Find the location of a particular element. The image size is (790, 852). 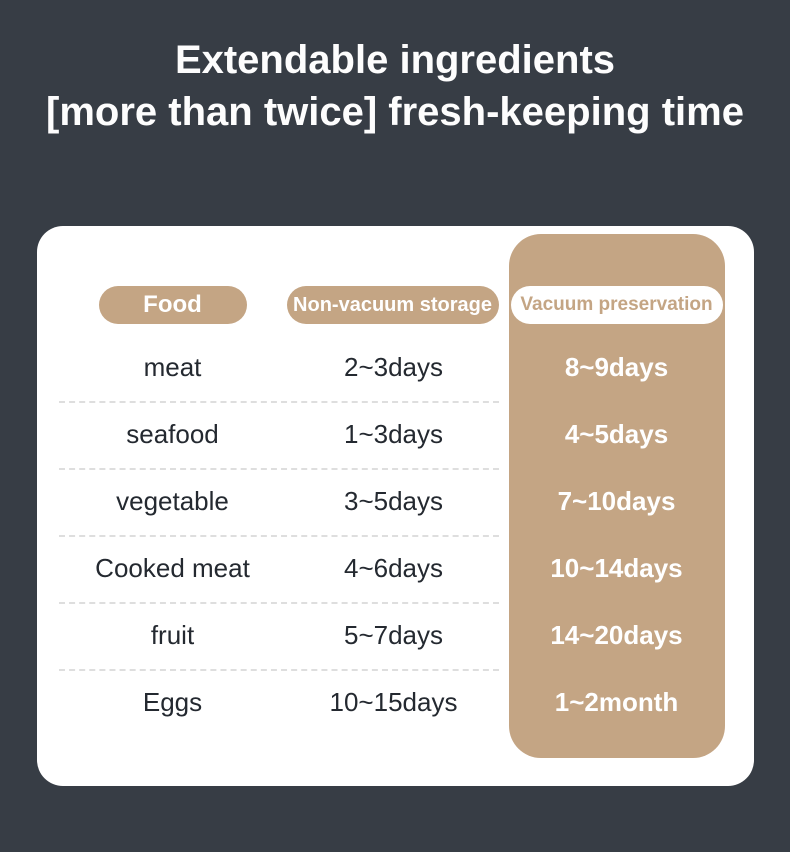

vacuum-cell: 14~20days is located at coordinates (616, 635).